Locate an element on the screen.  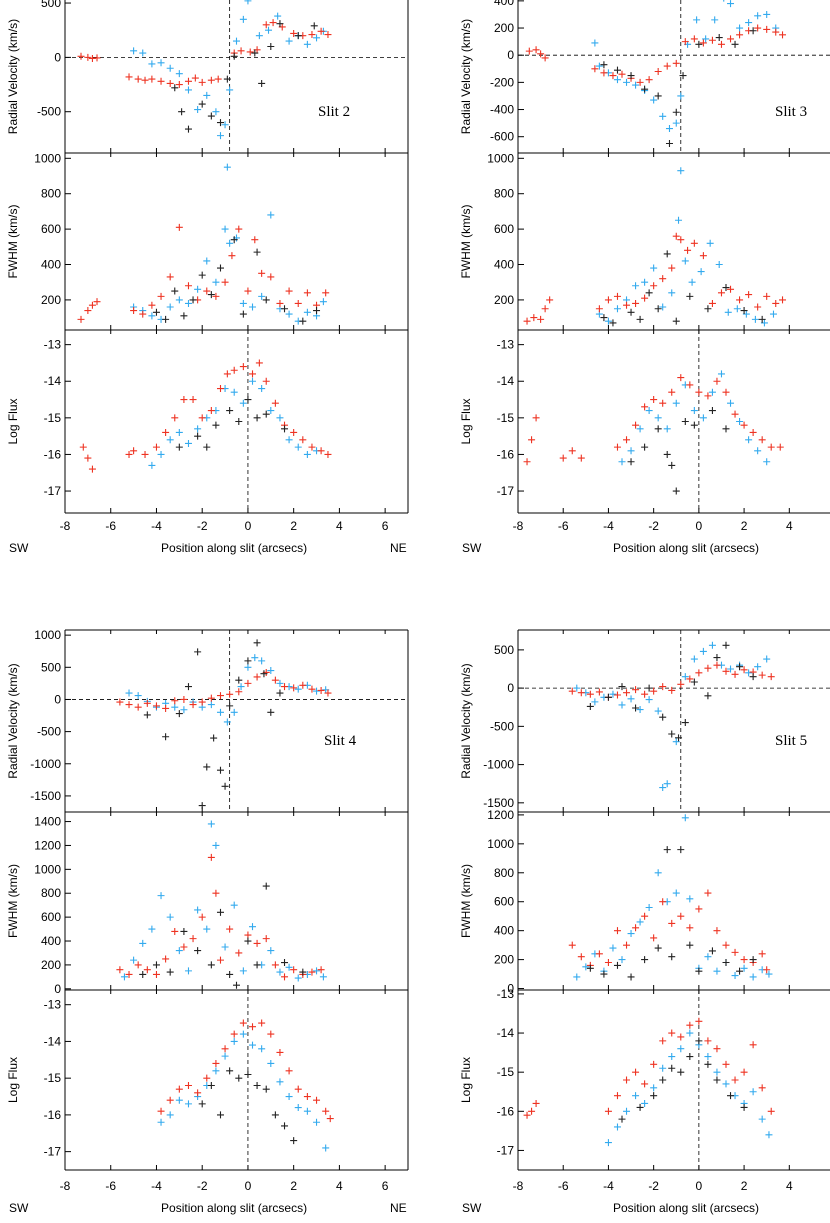
panel-flux: -17 -16 -15 -14 -13 Log Flux is located at coordinates (207, 1080).